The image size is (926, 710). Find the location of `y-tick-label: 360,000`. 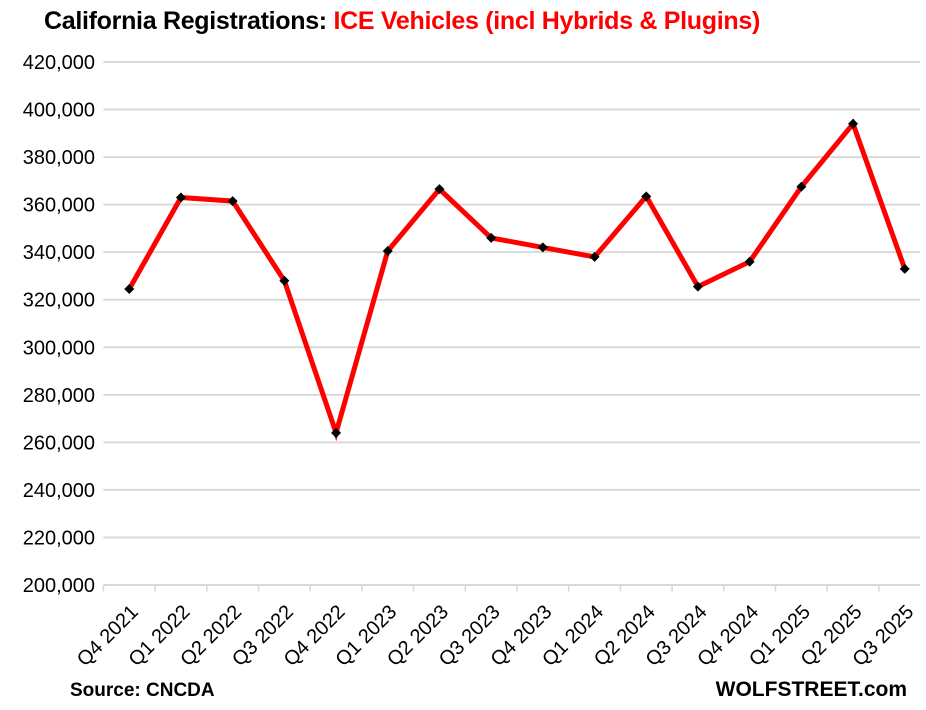

y-tick-label: 360,000 is located at coordinates (59, 206).